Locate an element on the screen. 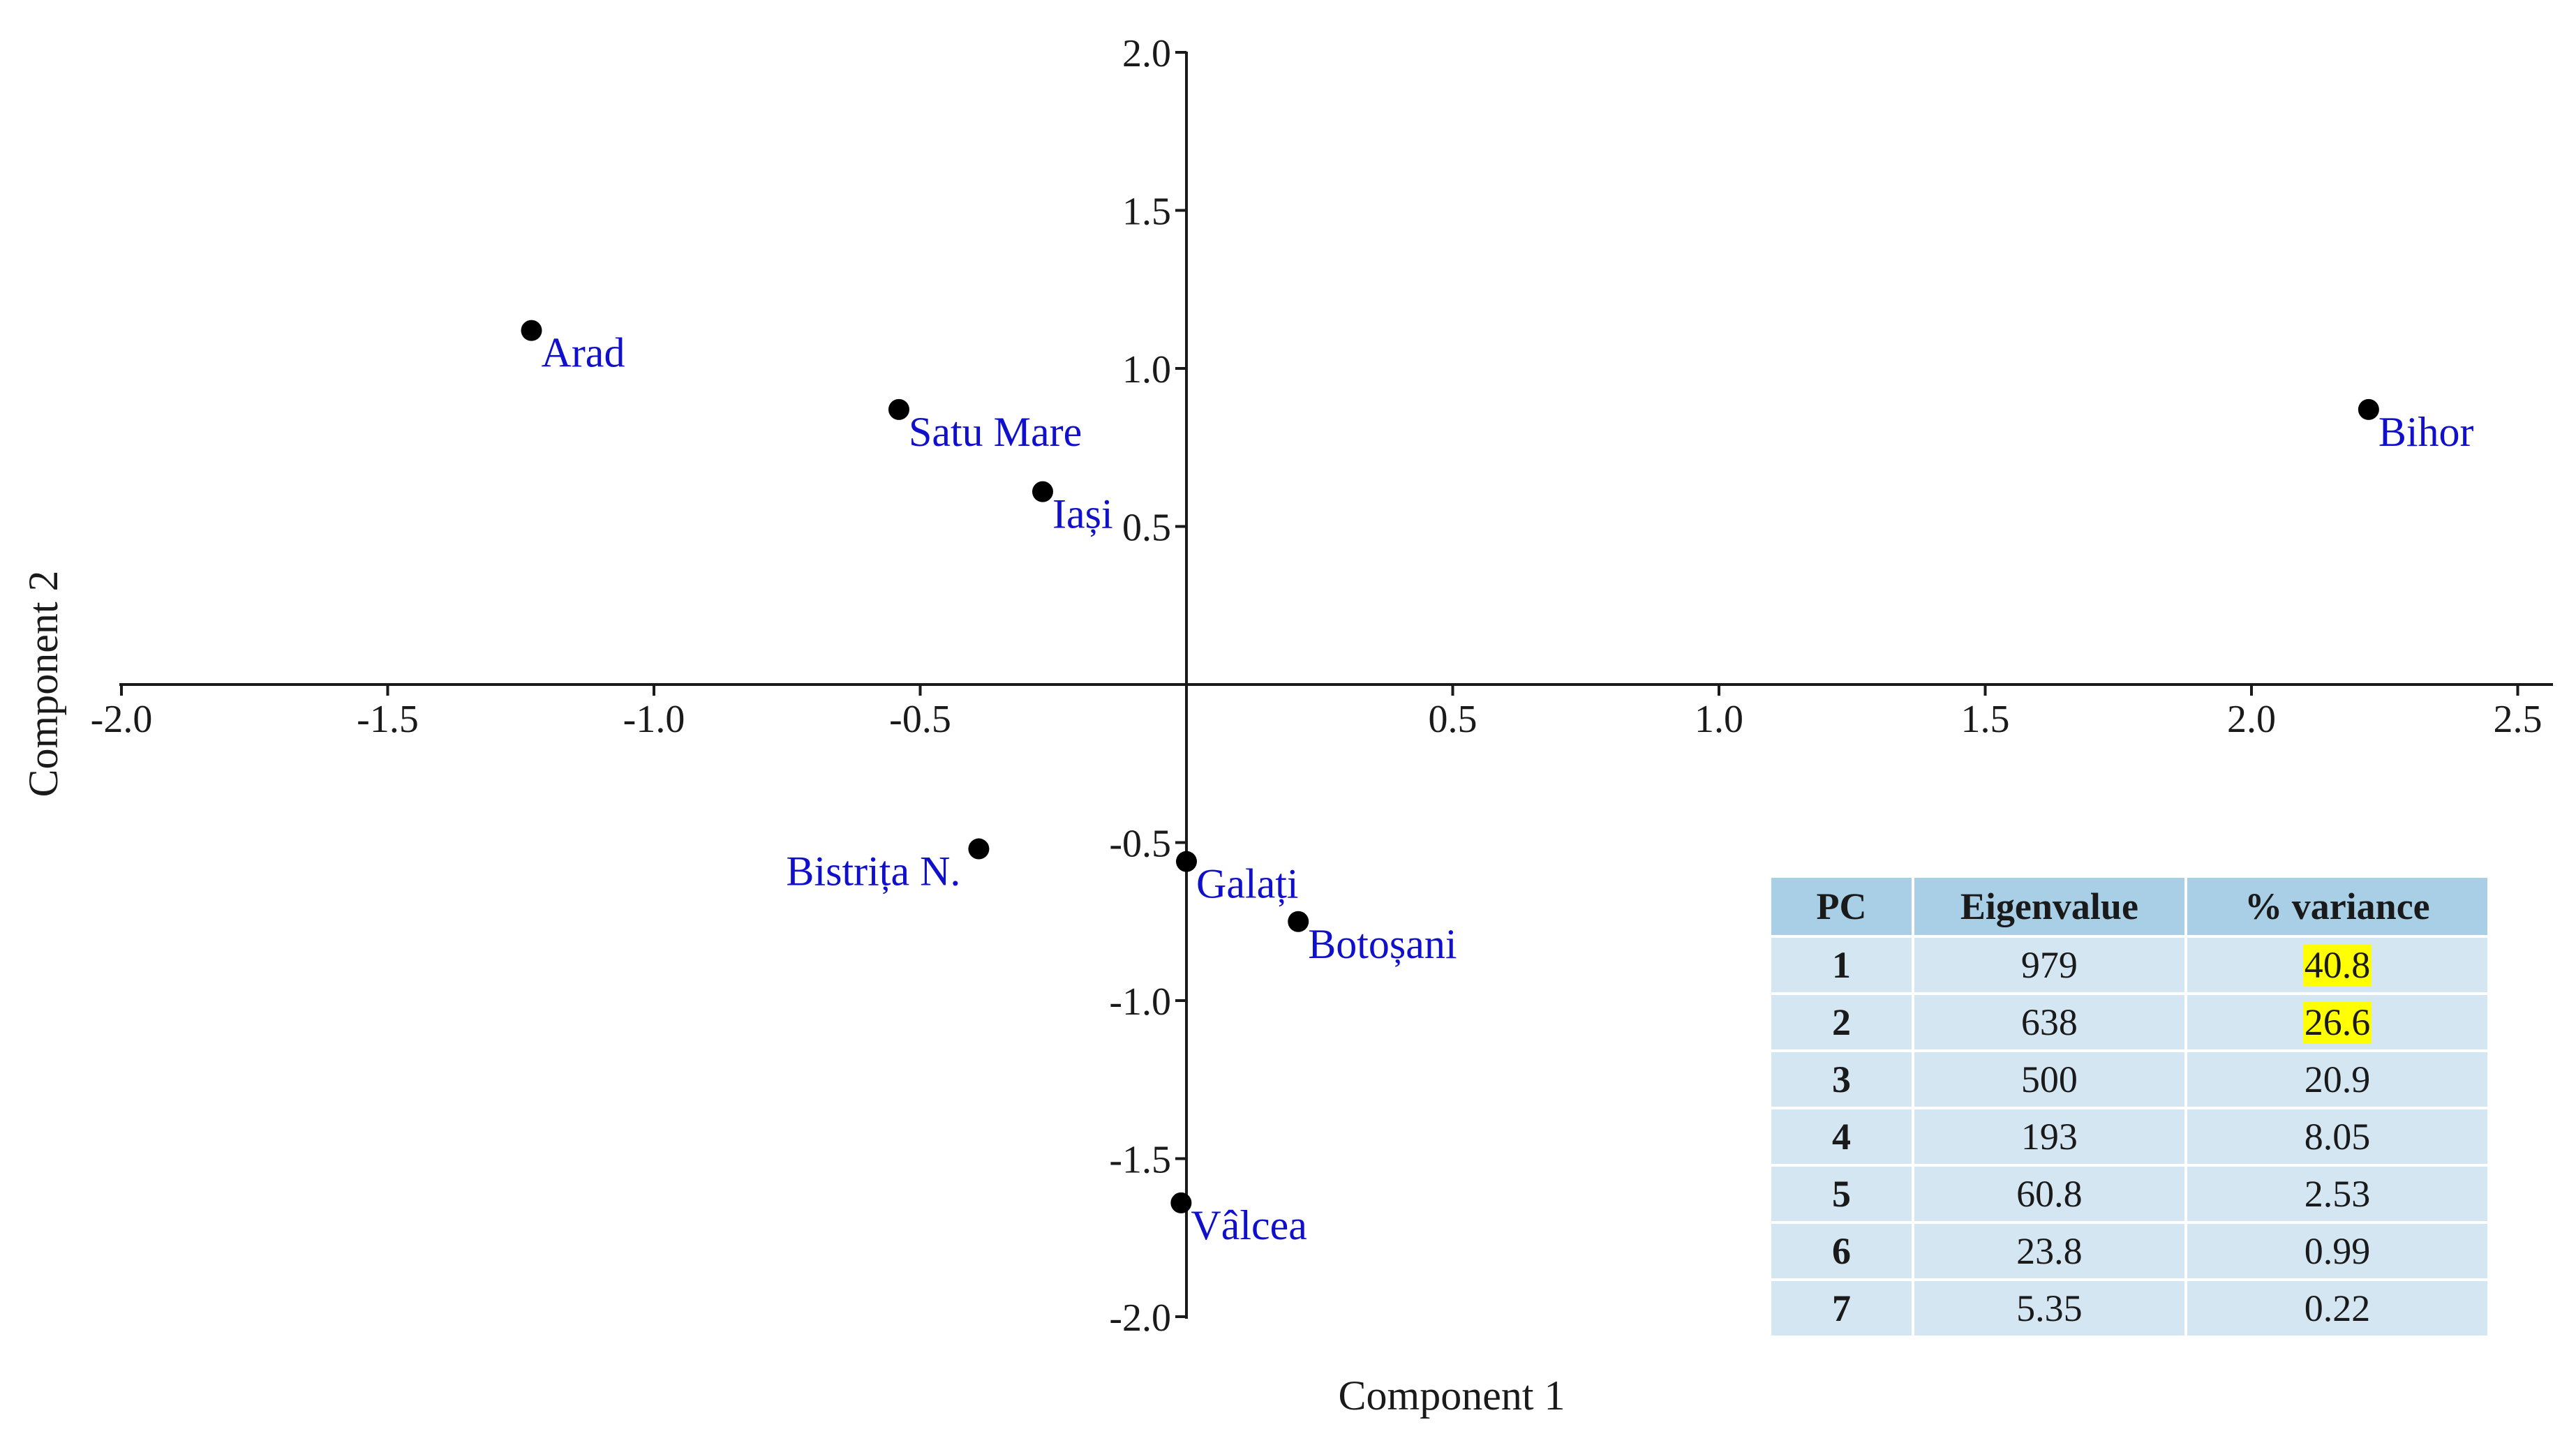  table-row: 5 60.8 2.53 is located at coordinates (2130, 1194).